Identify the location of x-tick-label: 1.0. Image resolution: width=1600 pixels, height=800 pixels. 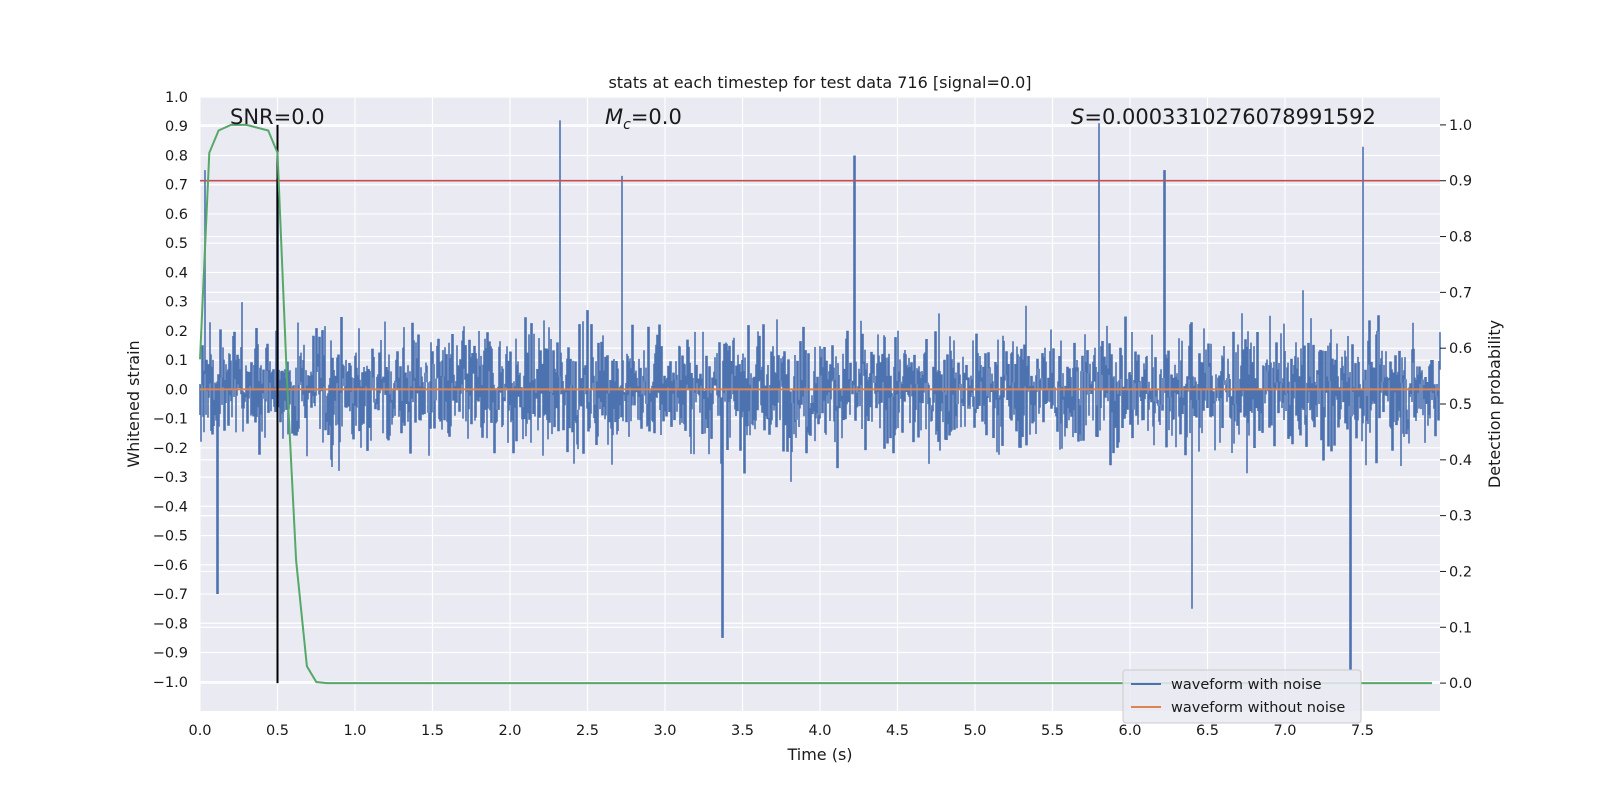
(354, 731).